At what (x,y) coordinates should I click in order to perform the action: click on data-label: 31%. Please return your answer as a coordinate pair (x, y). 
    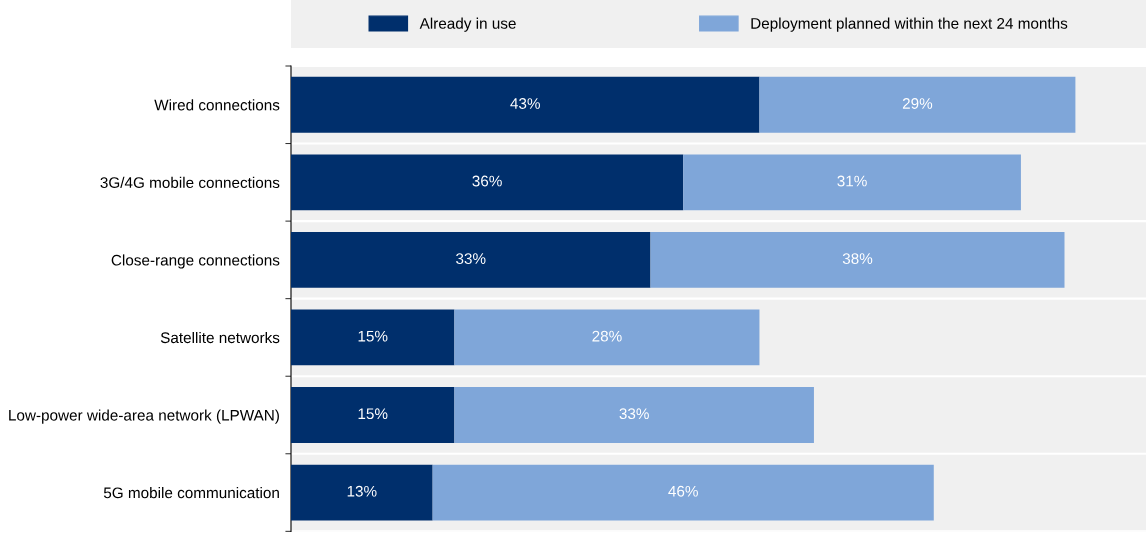
    Looking at the image, I should click on (852, 181).